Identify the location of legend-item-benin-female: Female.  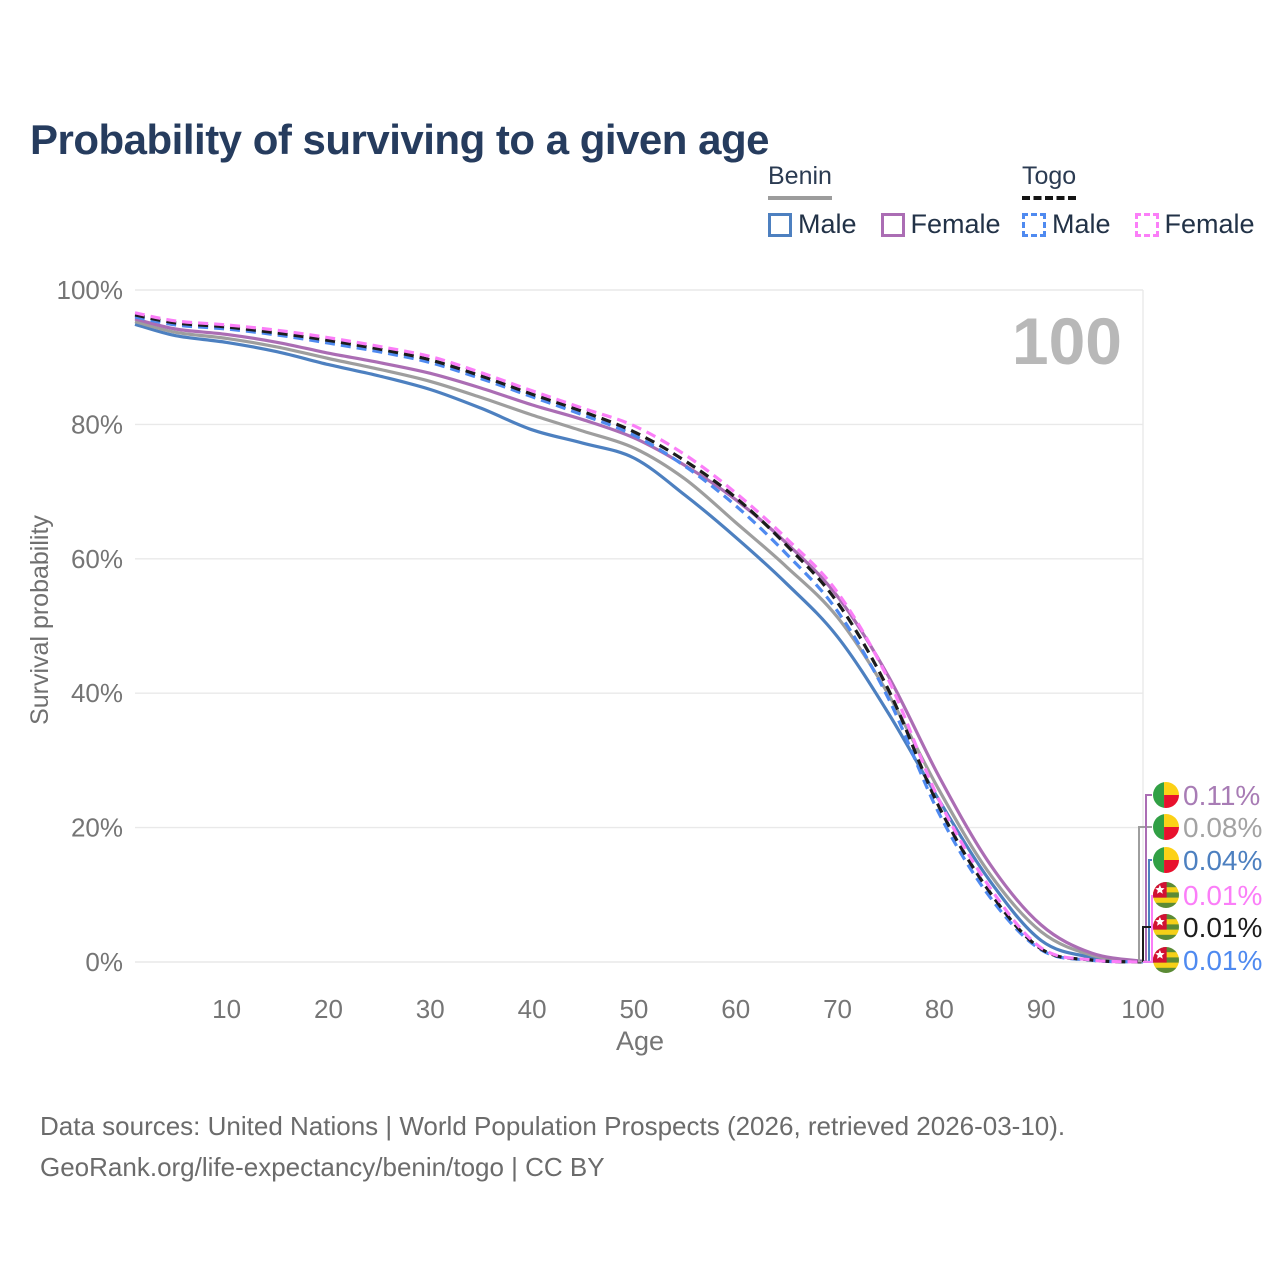
(940, 224).